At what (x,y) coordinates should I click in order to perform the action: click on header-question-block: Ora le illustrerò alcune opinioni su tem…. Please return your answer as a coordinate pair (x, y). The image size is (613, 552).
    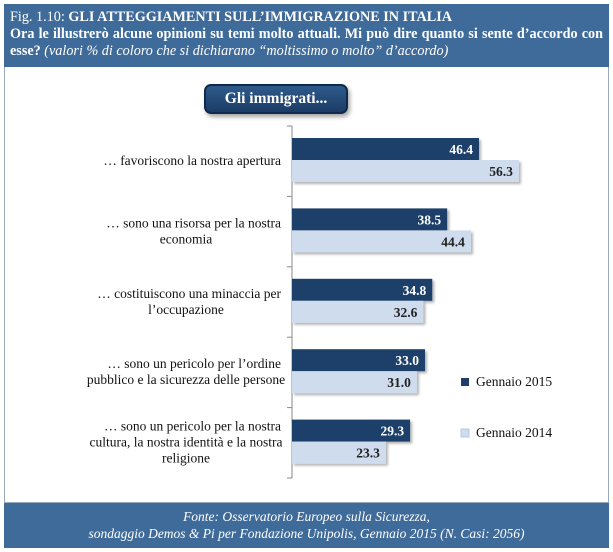
    Looking at the image, I should click on (306, 43).